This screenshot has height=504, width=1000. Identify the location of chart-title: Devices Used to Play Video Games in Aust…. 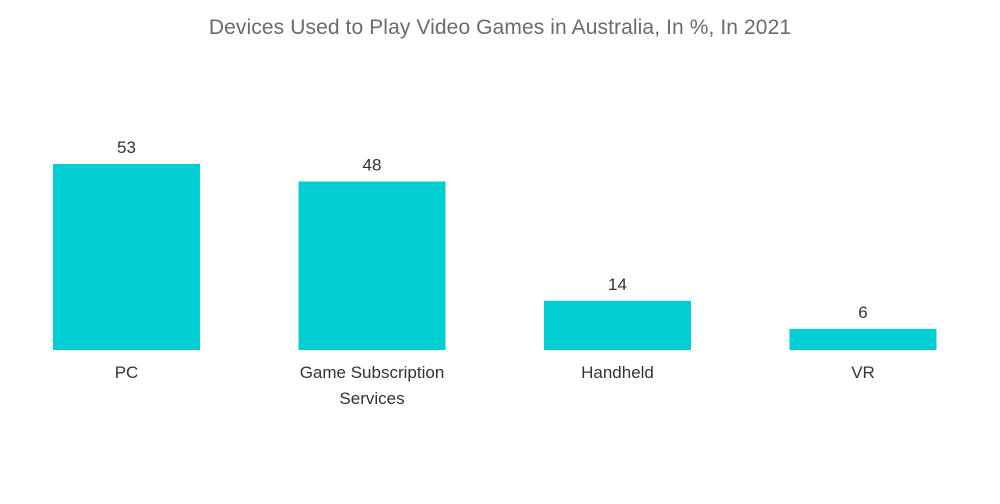
(500, 27).